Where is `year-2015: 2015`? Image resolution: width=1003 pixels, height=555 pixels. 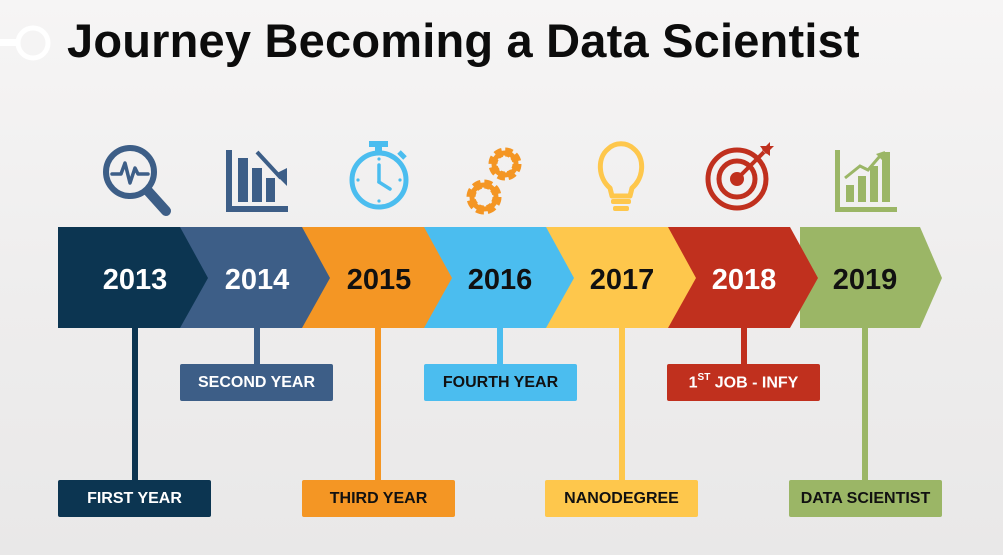 year-2015: 2015 is located at coordinates (379, 280).